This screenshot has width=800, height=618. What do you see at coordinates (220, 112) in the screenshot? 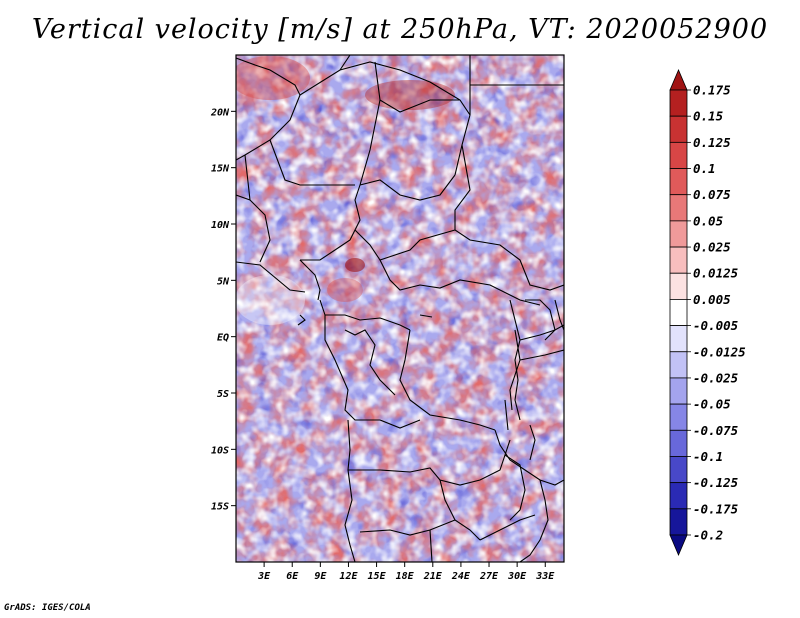
I see `lat-tick-label: 20N` at bounding box center [220, 112].